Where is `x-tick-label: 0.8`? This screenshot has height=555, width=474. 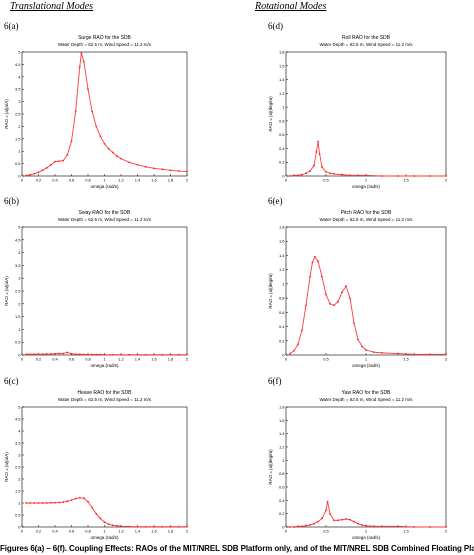
x-tick-label: 0.8 is located at coordinates (88, 359).